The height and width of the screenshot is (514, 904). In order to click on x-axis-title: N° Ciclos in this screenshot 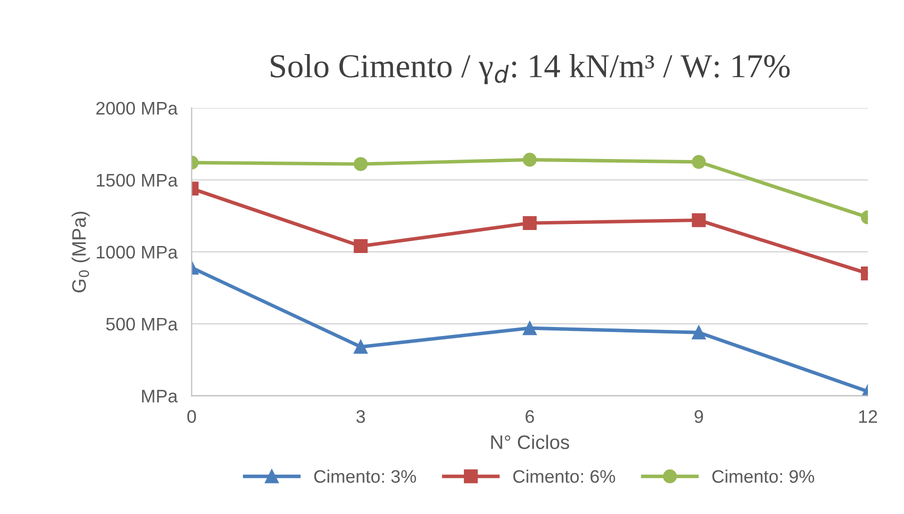, I will do `click(530, 442)`.